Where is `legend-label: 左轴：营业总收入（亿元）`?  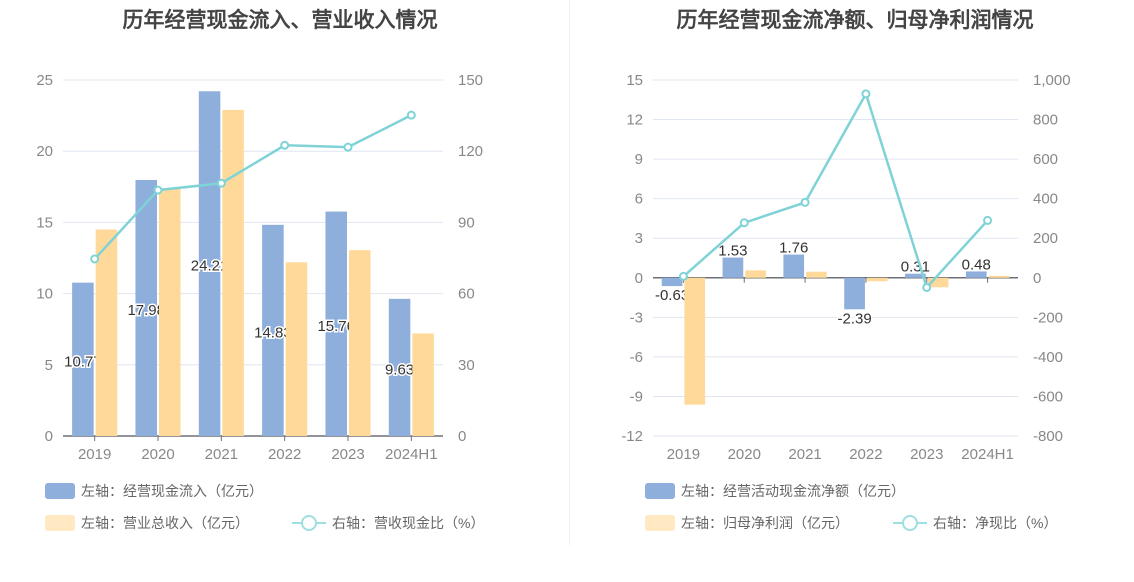
legend-label: 左轴：营业总收入（亿元） is located at coordinates (165, 523).